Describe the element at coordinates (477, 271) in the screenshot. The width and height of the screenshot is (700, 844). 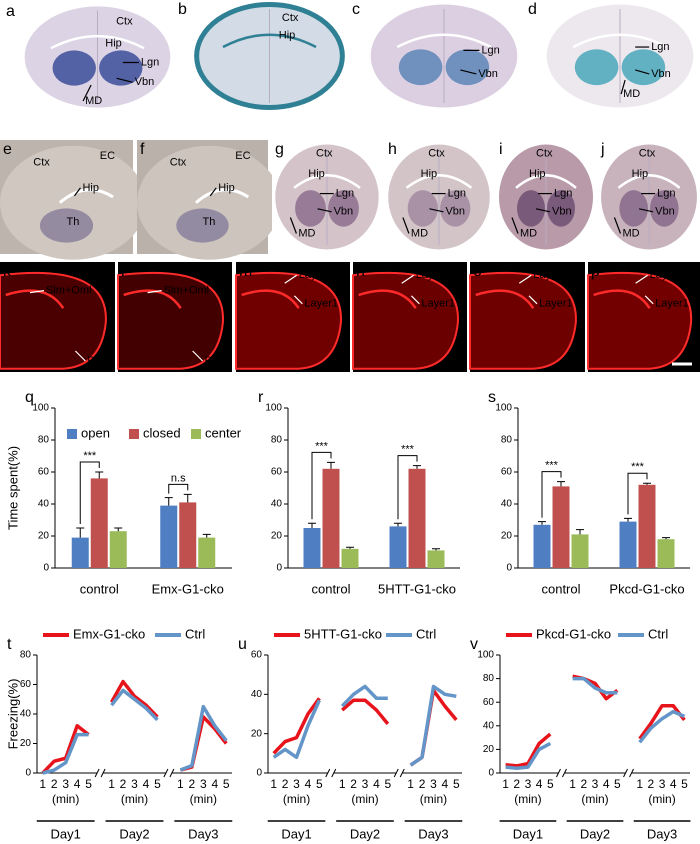
I see `panel-letter: o` at that location.